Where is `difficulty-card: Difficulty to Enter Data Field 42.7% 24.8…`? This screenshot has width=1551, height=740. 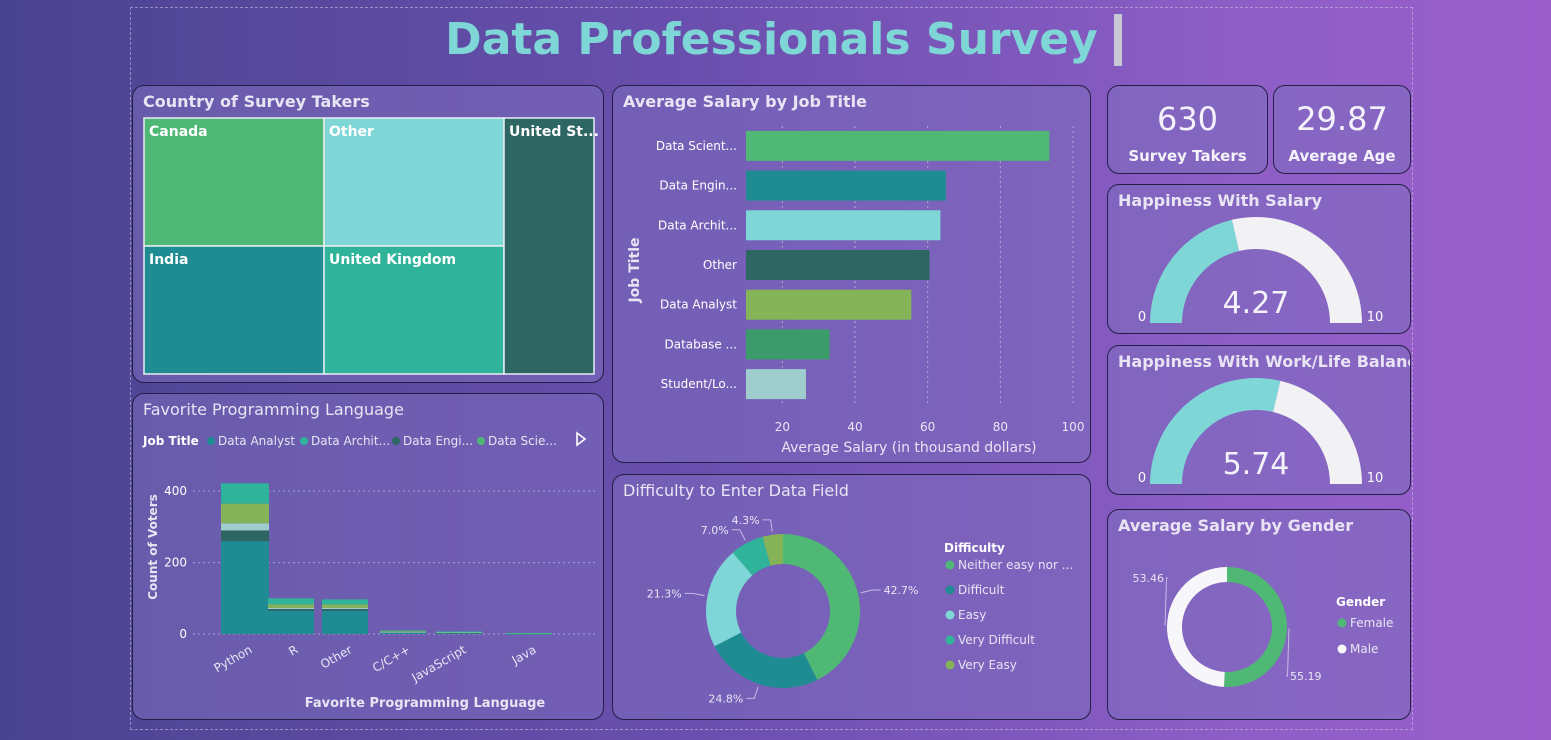
difficulty-card: Difficulty to Enter Data Field 42.7% 24.8… is located at coordinates (851, 597).